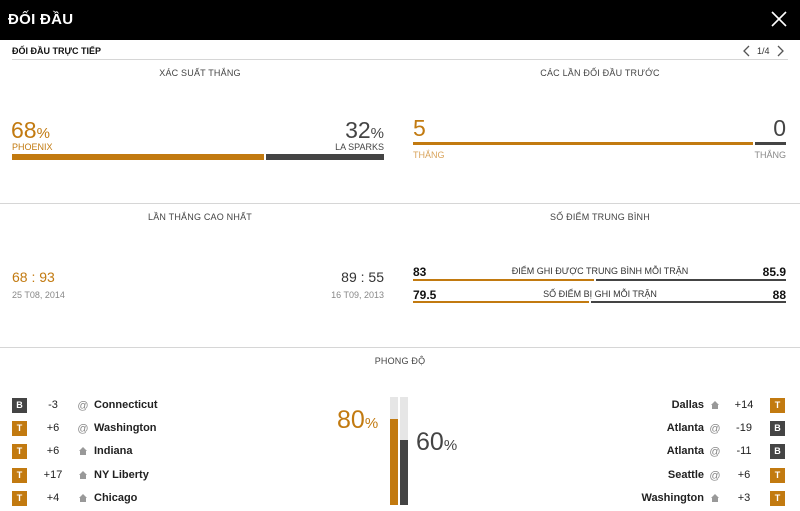 Image resolution: width=800 pixels, height=511 pixels. Describe the element at coordinates (53, 498) in the screenshot. I see `score-diff: +4` at that location.